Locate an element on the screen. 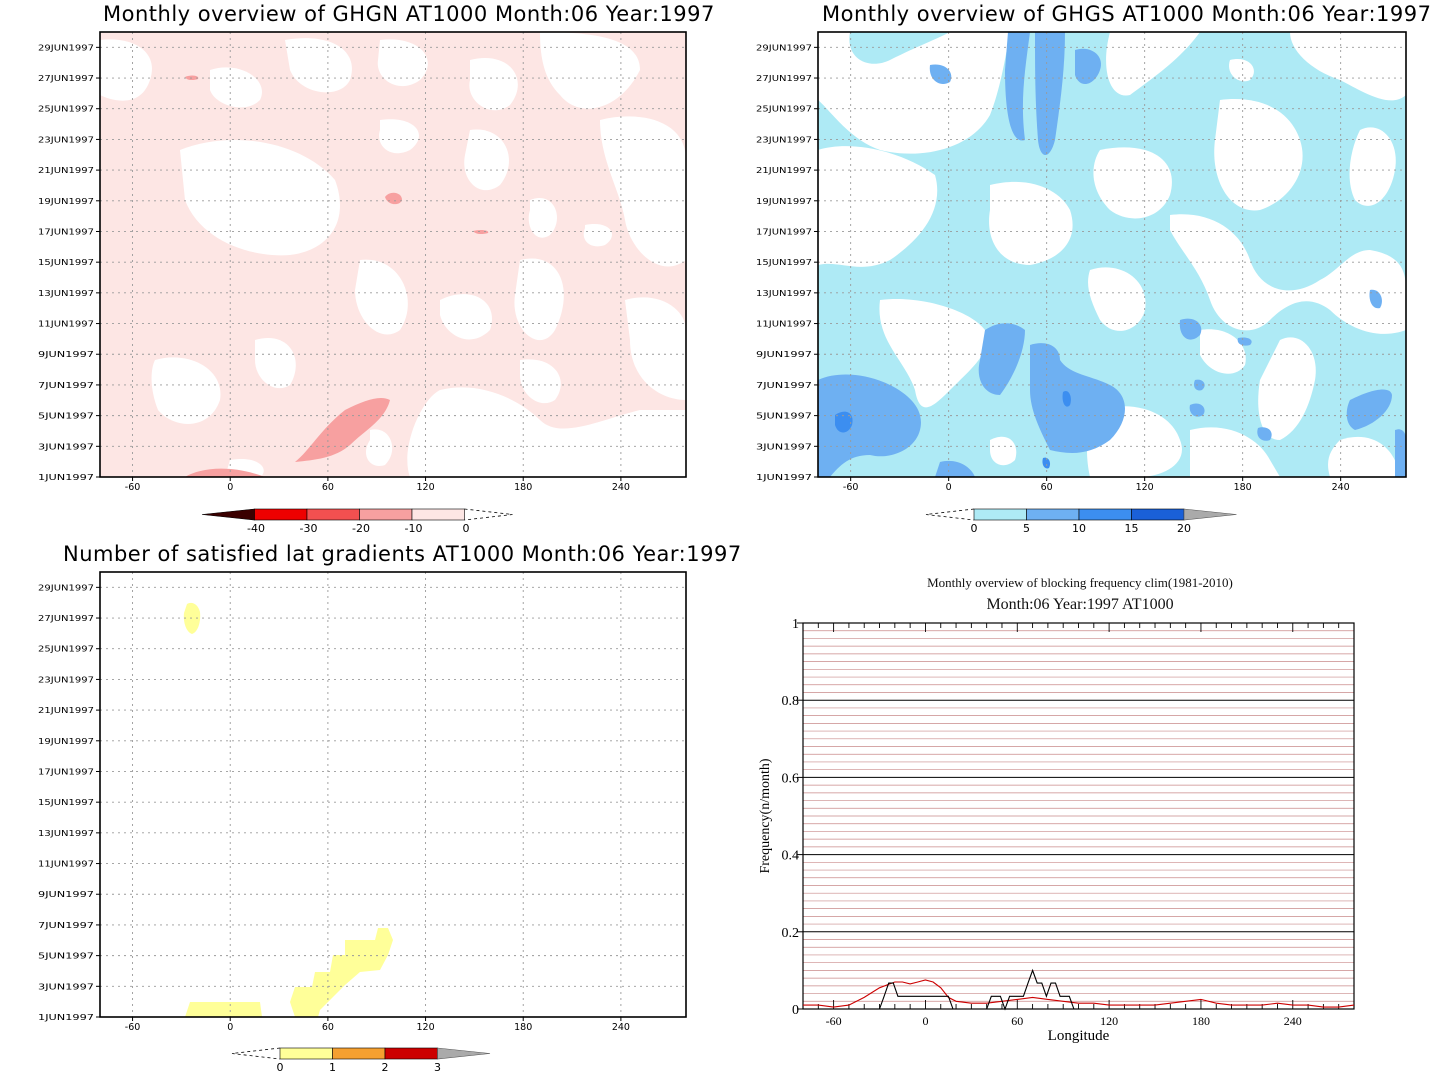 Image resolution: width=1440 pixels, height=1091 pixels. panel1-negative-regions is located at coordinates (337, 276).